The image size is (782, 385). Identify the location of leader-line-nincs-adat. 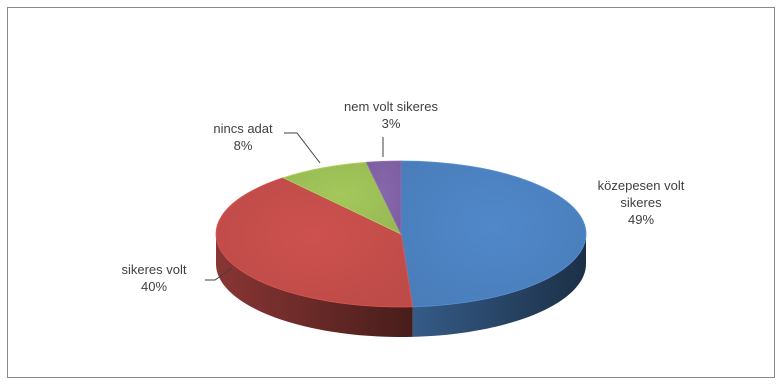
(302, 148).